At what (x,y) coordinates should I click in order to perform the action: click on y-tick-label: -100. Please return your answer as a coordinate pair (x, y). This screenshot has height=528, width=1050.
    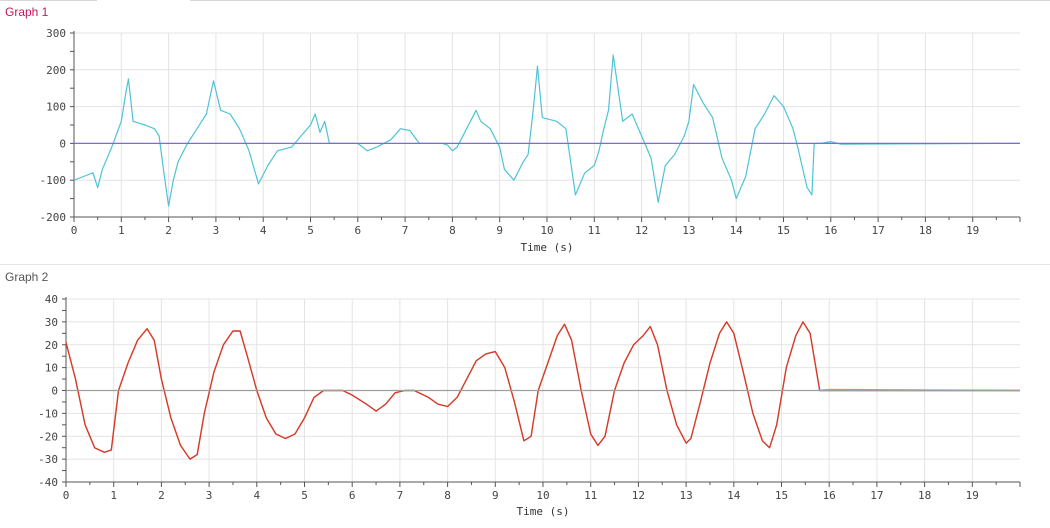
    Looking at the image, I should click on (53, 180).